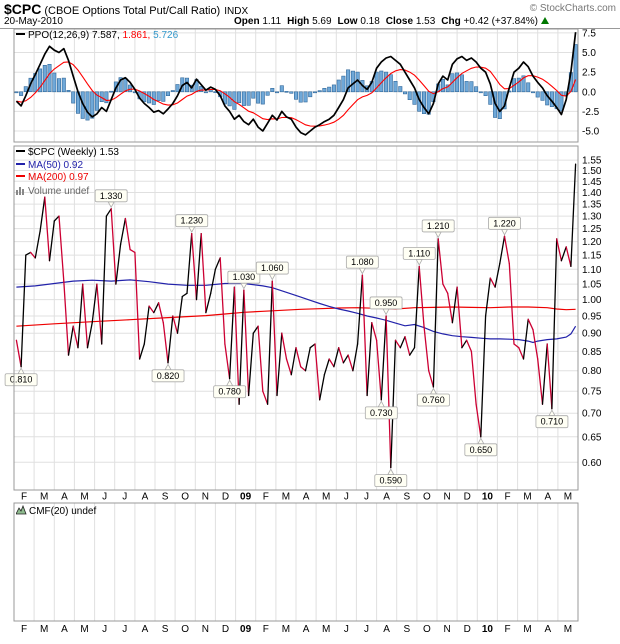 The height and width of the screenshot is (644, 620). What do you see at coordinates (21, 380) in the screenshot?
I see `svg-text: 0.810` at bounding box center [21, 380].